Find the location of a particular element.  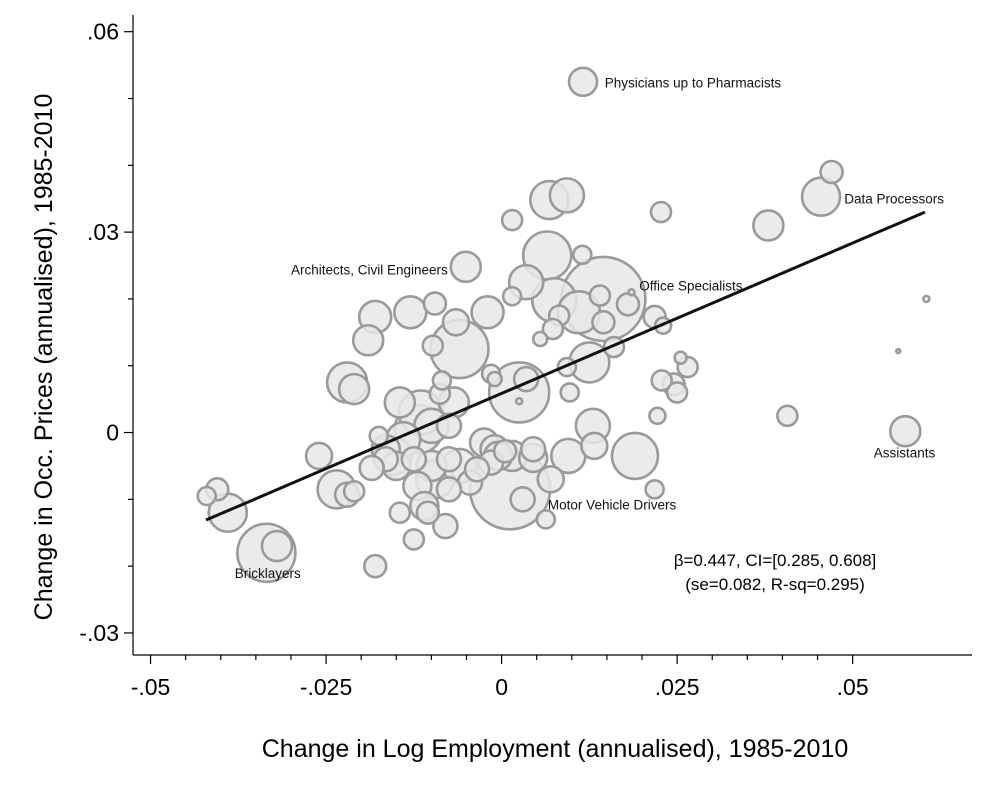

x-tick-label: 0 is located at coordinates (501, 687).